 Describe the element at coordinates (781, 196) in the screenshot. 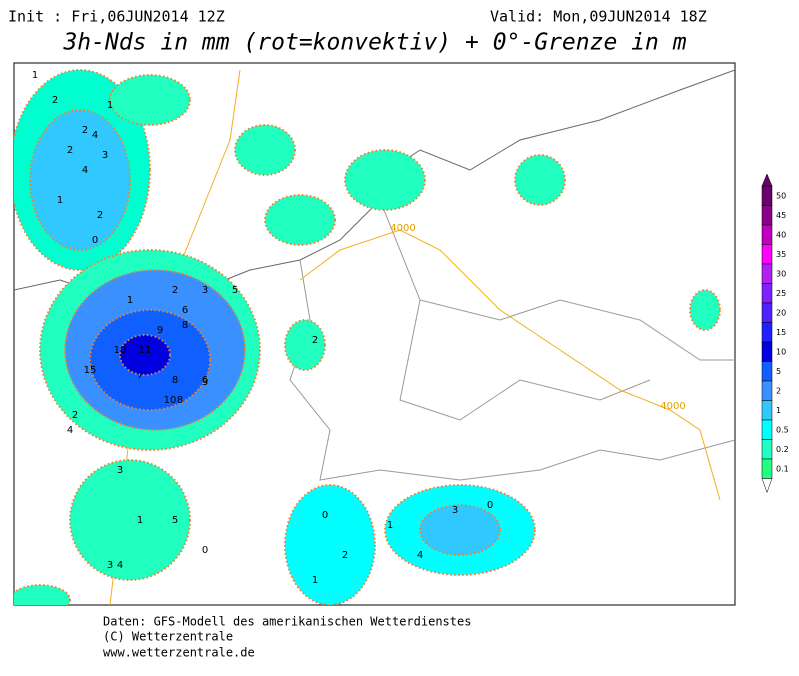

I see `colorbar-label: 50` at that location.